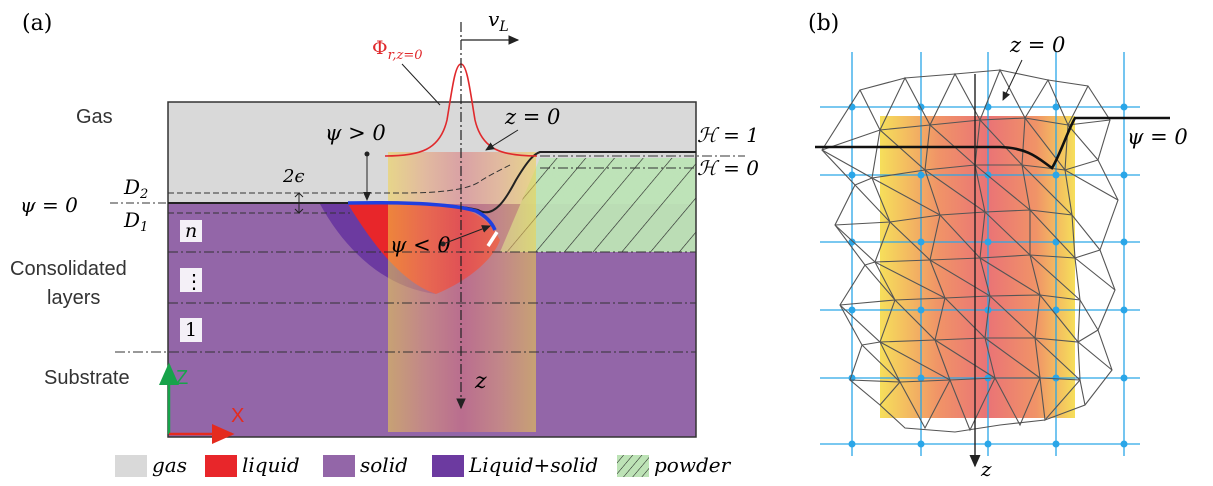 This screenshot has height=486, width=1213. I want to click on h-zero-label: ℋ = 0, so click(728, 168).